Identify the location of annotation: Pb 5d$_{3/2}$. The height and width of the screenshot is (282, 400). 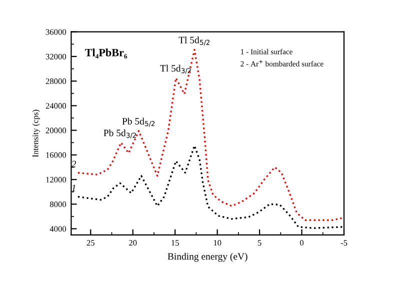
(120, 133).